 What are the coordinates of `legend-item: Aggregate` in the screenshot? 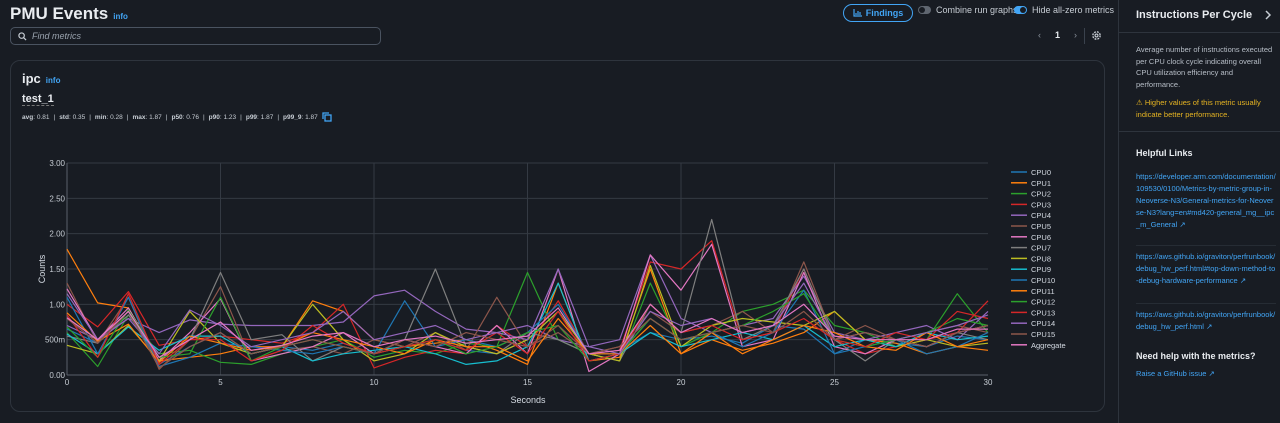 It's located at (1048, 345).